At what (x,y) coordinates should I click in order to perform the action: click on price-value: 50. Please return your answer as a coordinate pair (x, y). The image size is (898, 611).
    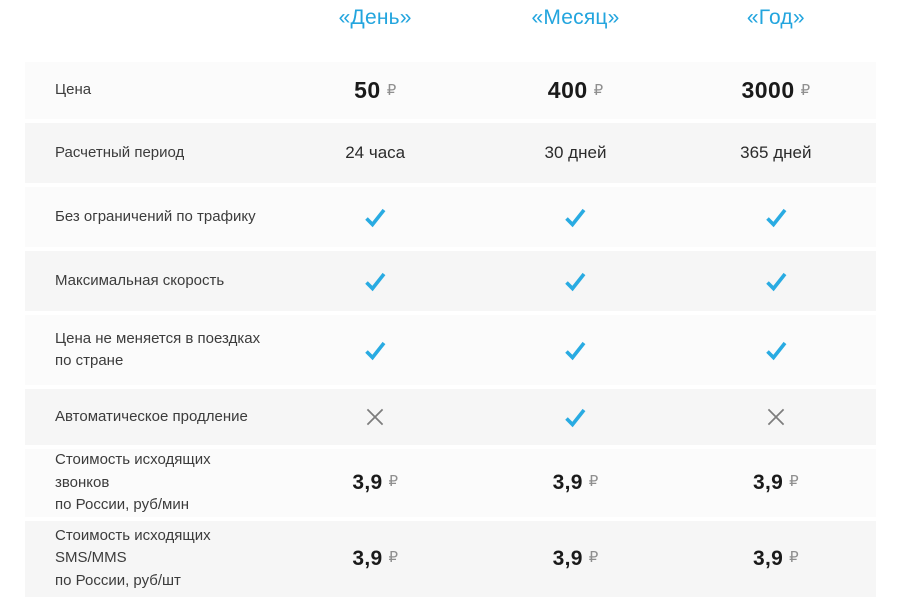
    Looking at the image, I should click on (367, 90).